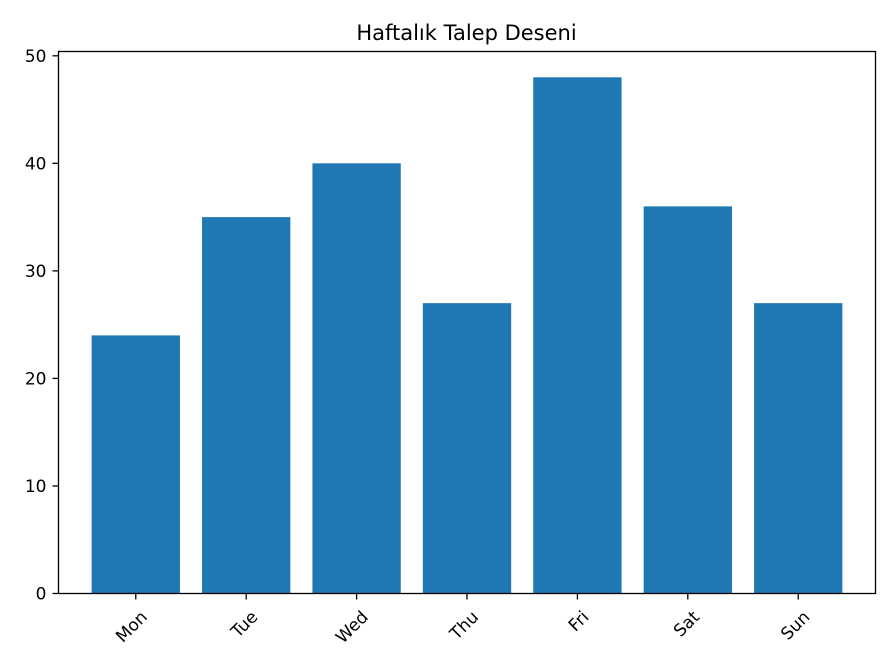 Image resolution: width=896 pixels, height=672 pixels. What do you see at coordinates (246, 405) in the screenshot?
I see `bar-tue` at bounding box center [246, 405].